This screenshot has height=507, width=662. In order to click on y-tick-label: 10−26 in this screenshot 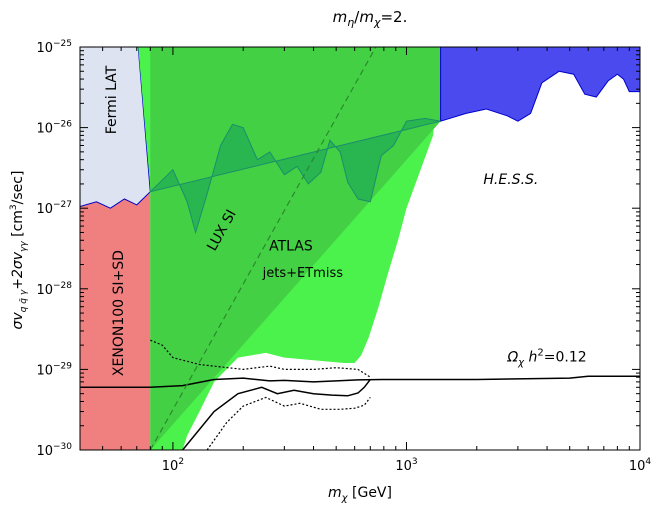, I will do `click(54, 128)`.